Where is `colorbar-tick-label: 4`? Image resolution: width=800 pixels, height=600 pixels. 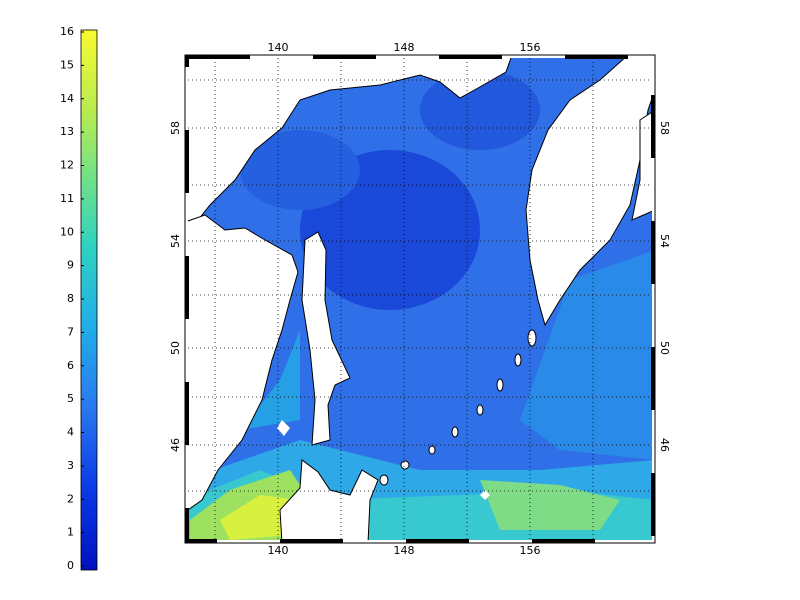 colorbar-tick-label: 4 is located at coordinates (70, 432).